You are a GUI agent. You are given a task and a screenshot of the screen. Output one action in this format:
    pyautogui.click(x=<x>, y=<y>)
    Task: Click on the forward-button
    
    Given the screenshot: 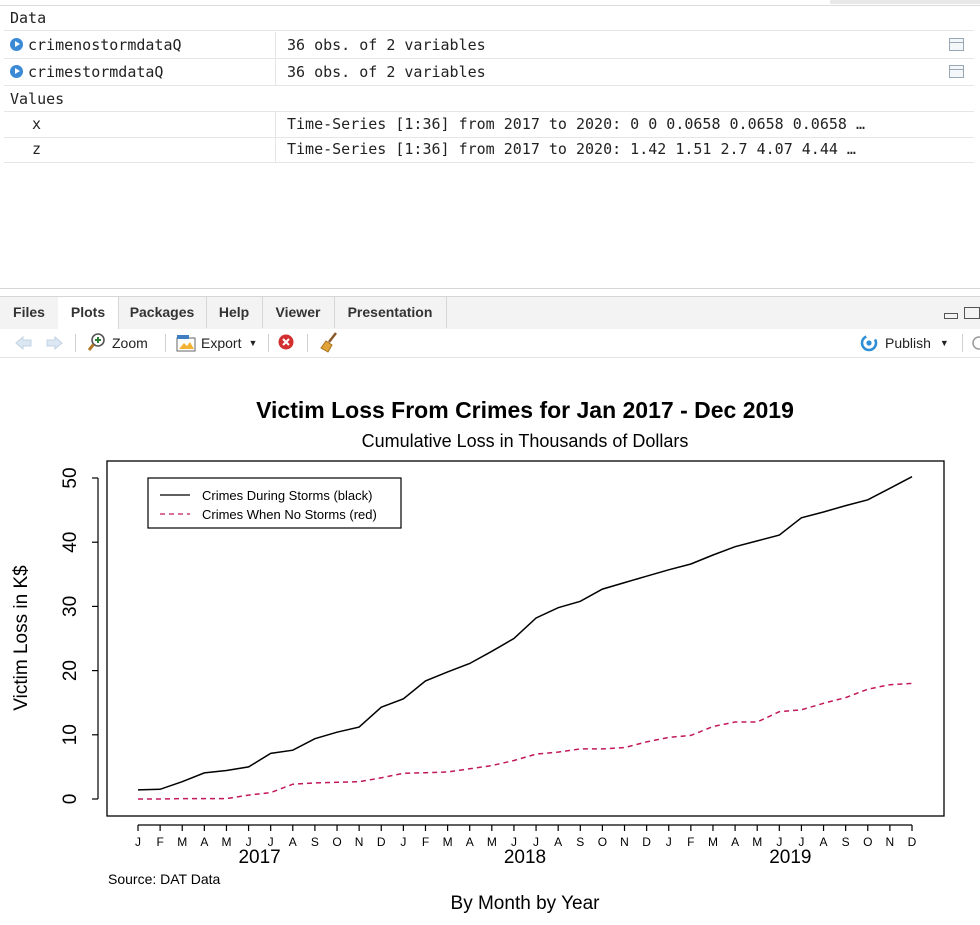 What is the action you would take?
    pyautogui.click(x=55, y=343)
    